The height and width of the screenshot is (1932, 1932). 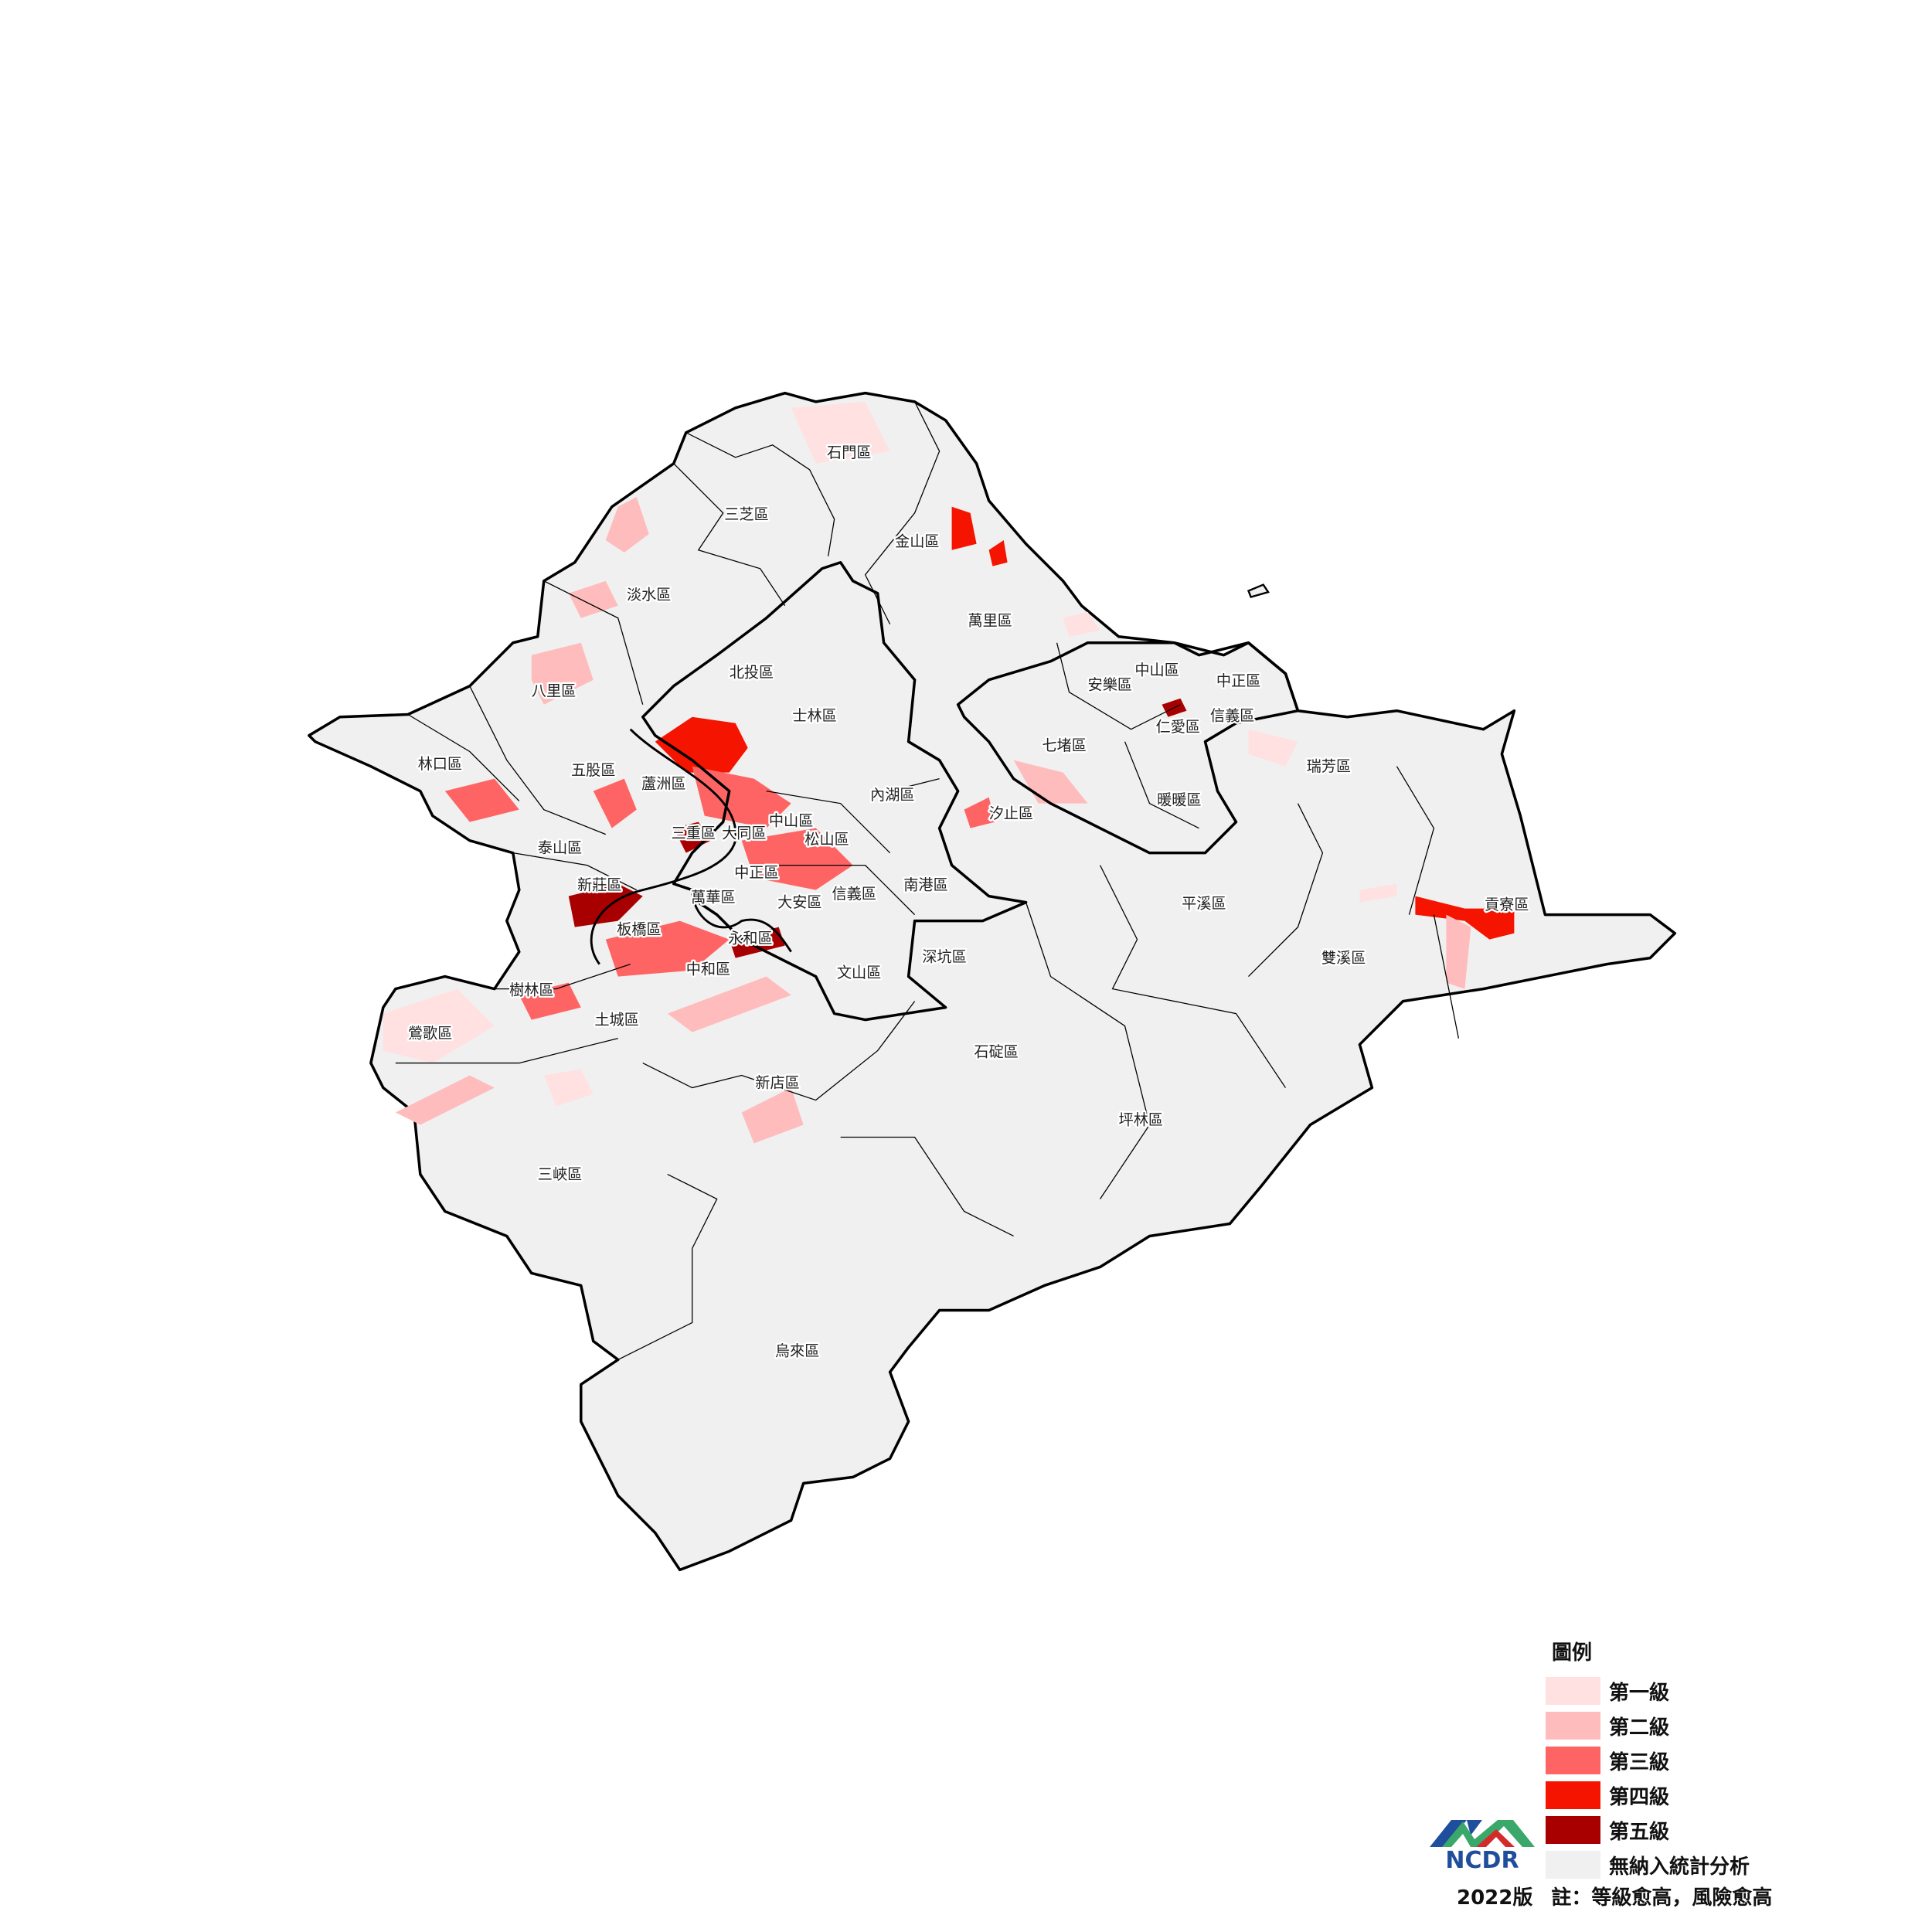 What do you see at coordinates (709, 969) in the screenshot?
I see `district-label: 中和區` at bounding box center [709, 969].